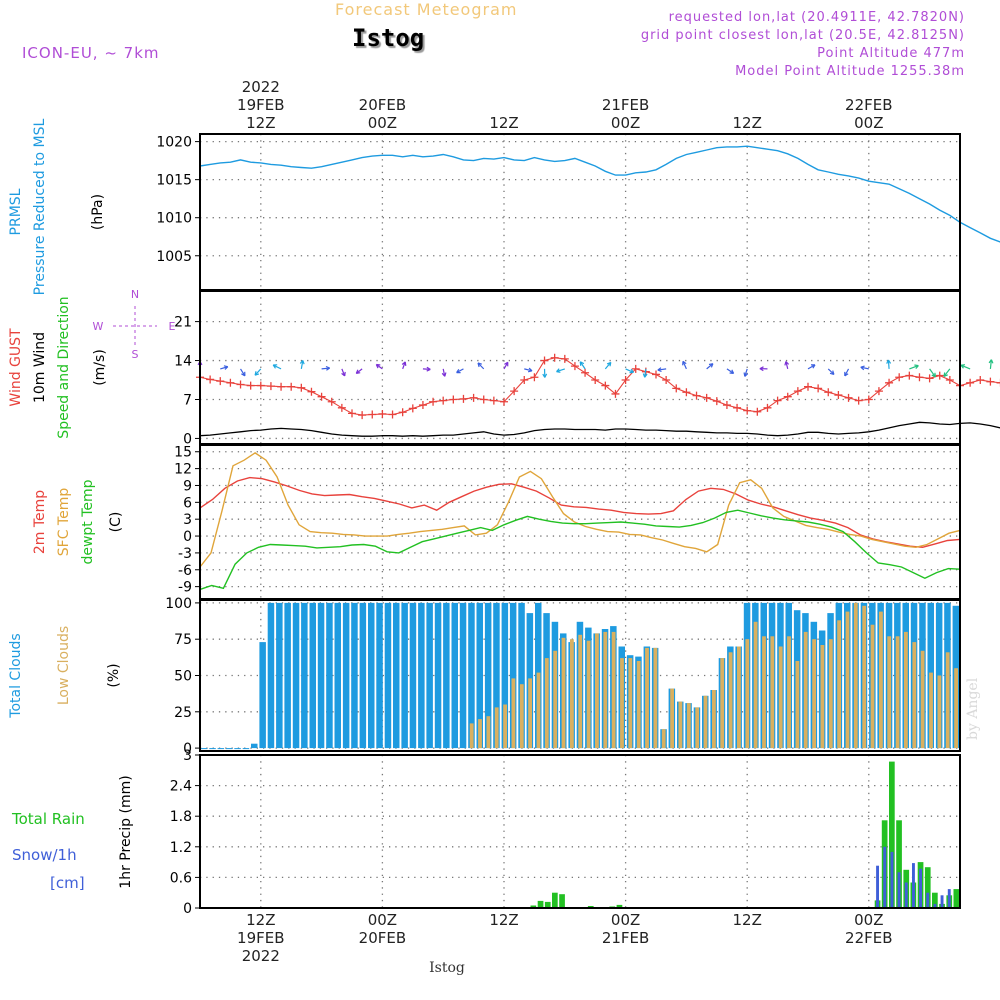 The image size is (1000, 1000). What do you see at coordinates (64, 522) in the screenshot?
I see `sfc-temp-axis-label: SFC Temp` at bounding box center [64, 522].